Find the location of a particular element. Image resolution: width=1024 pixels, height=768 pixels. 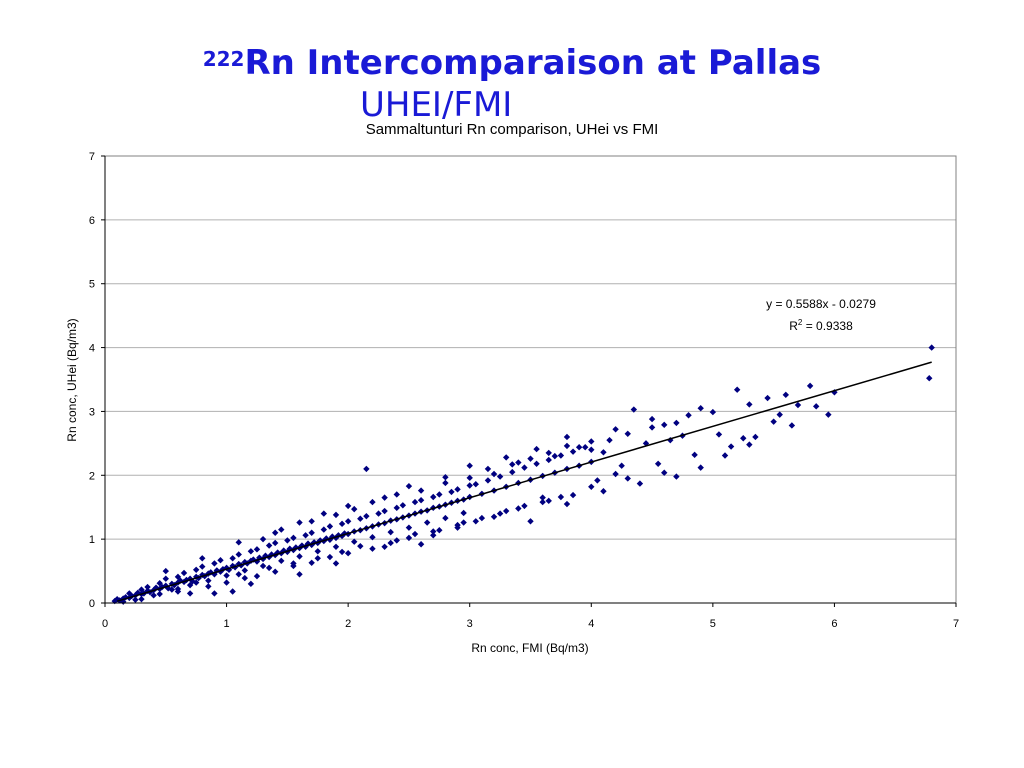

x-tick-labels: 0 1 2 3 4 5 6 7 is located at coordinates (530, 616).